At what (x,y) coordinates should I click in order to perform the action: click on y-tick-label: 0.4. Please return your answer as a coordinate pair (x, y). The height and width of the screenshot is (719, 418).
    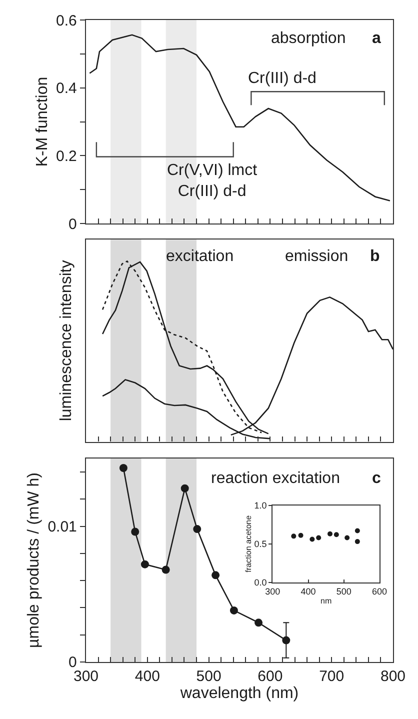
    Looking at the image, I should click on (66, 89).